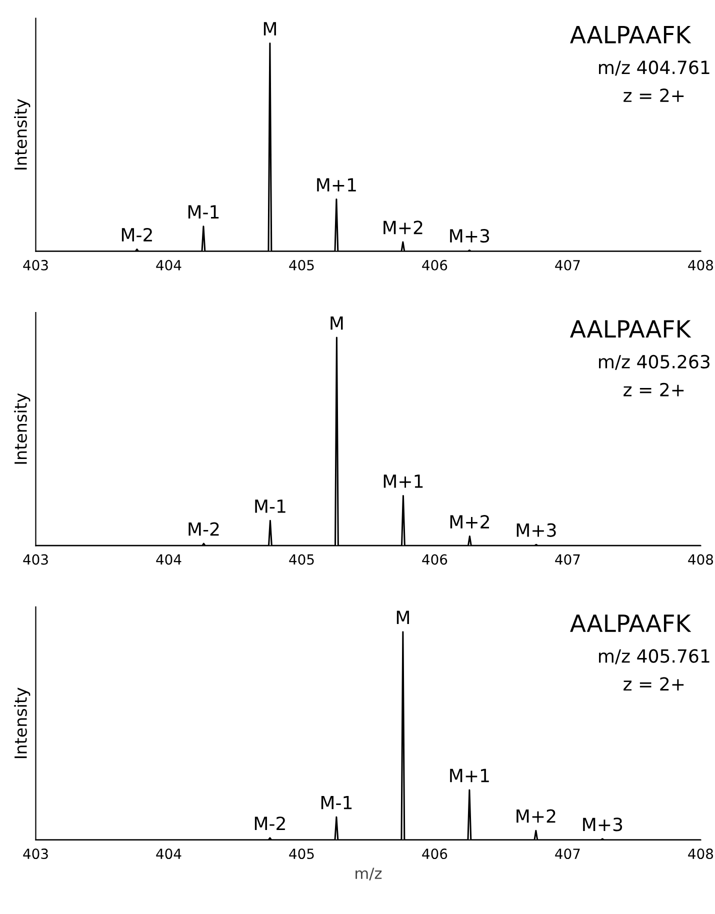 This screenshot has height=914, width=715. I want to click on text: m/z 404.761, so click(654, 68).